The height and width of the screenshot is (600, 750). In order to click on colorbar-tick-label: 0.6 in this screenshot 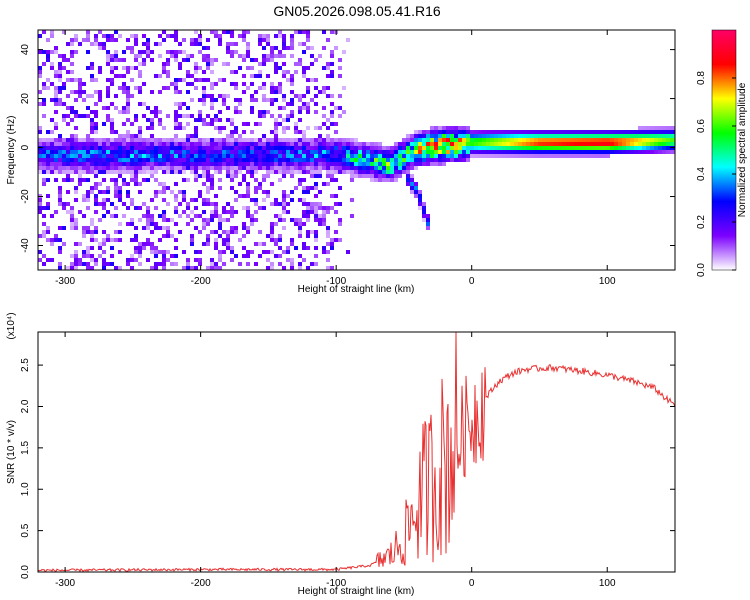, I will do `click(701, 126)`.